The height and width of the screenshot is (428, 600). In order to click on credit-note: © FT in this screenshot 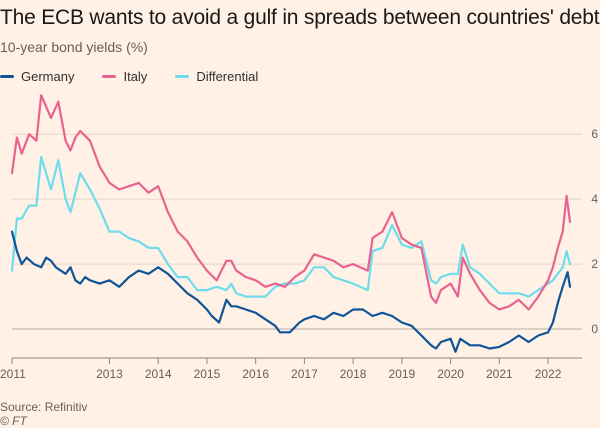, I will do `click(13, 421)`.